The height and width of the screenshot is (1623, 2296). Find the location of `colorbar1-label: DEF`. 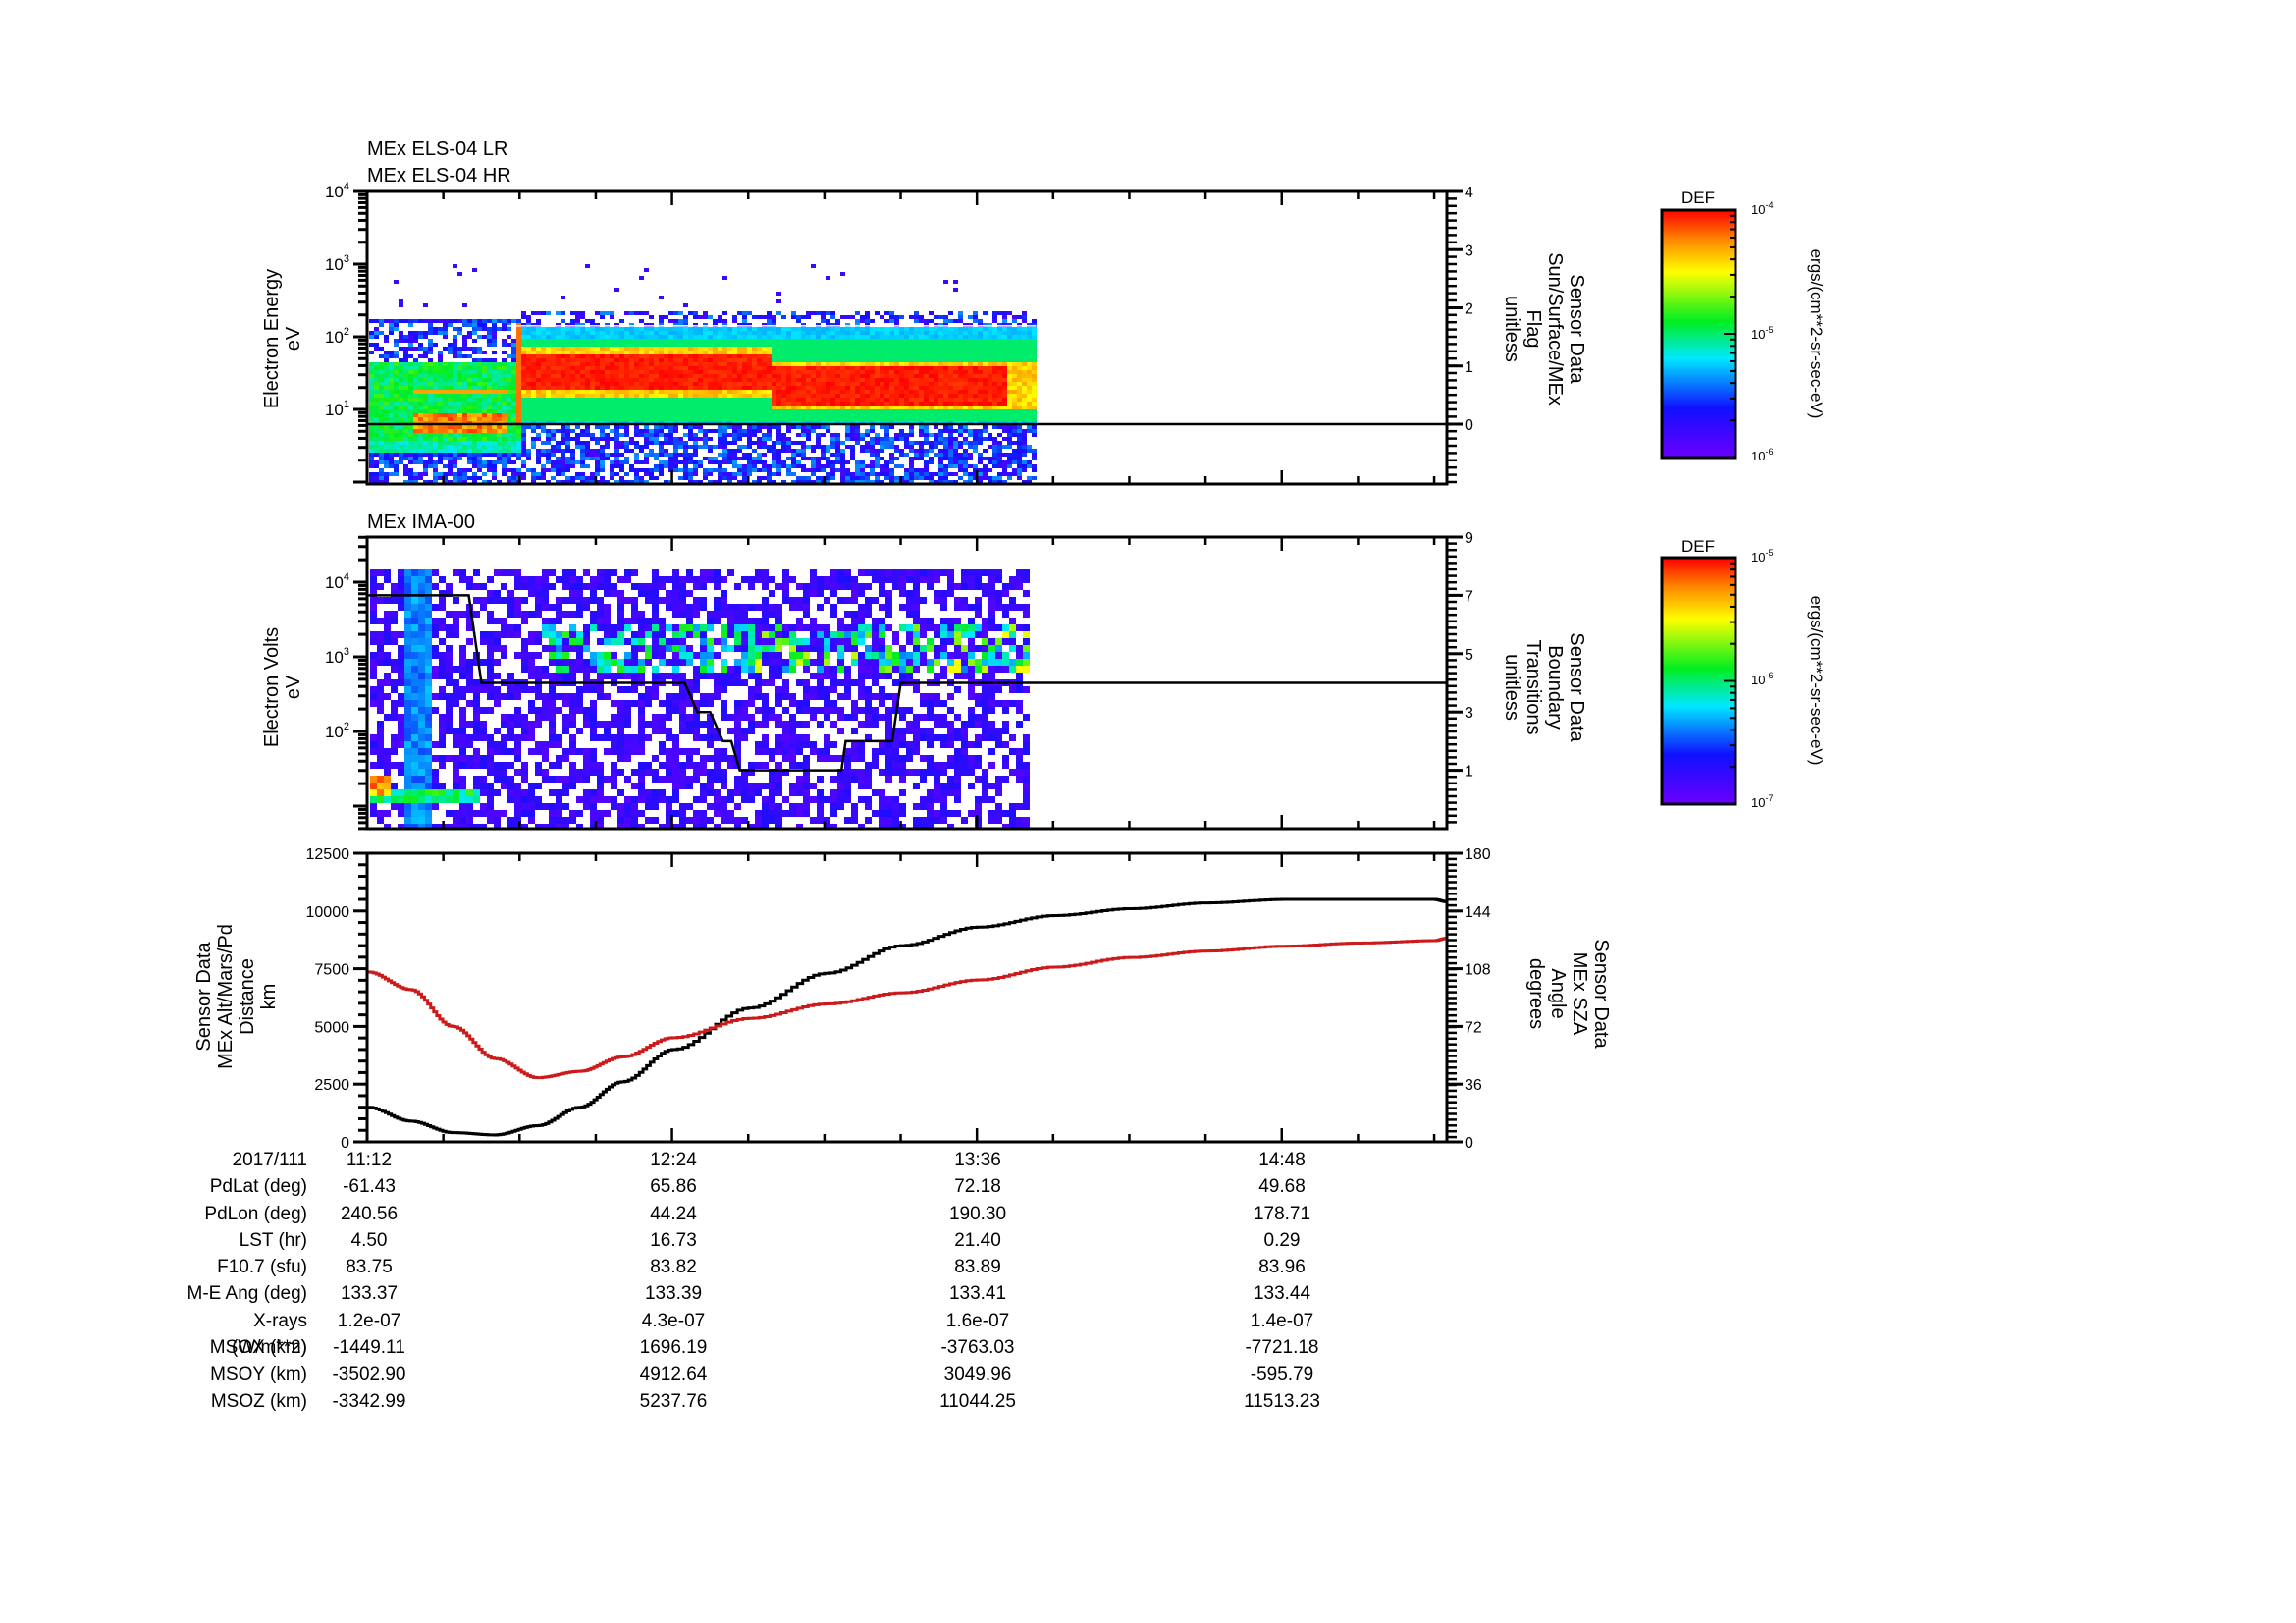

colorbar1-label: DEF is located at coordinates (1698, 198).